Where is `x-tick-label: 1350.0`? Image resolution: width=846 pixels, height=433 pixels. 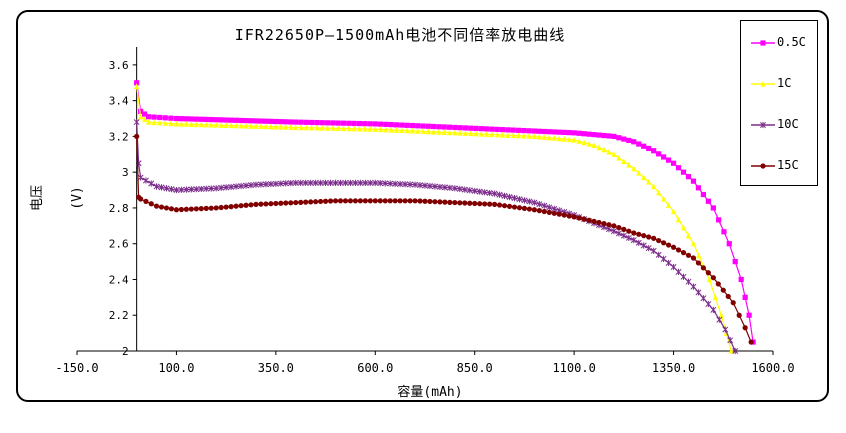 x-tick-label: 1350.0 is located at coordinates (673, 368).